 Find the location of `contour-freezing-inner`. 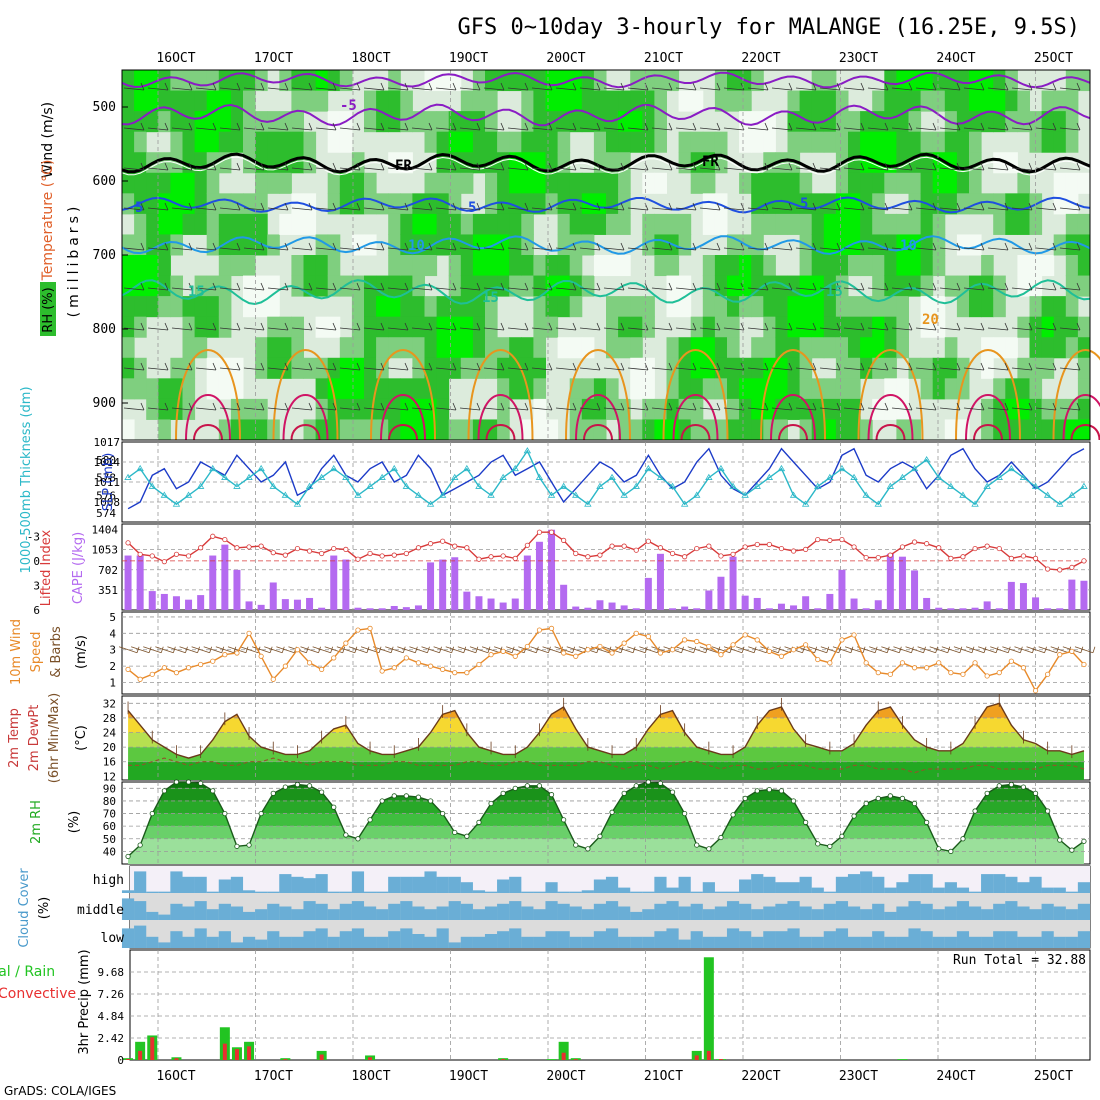

contour-freezing-inner is located at coordinates (606, 166).